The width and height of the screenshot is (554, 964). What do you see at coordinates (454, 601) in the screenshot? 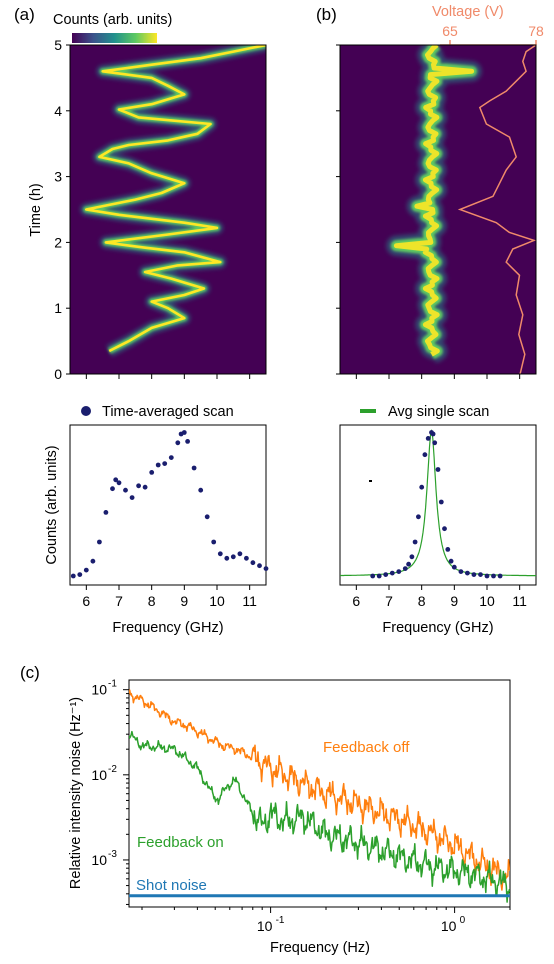
I see `scatter-b-xtick-label: 9` at bounding box center [454, 601].